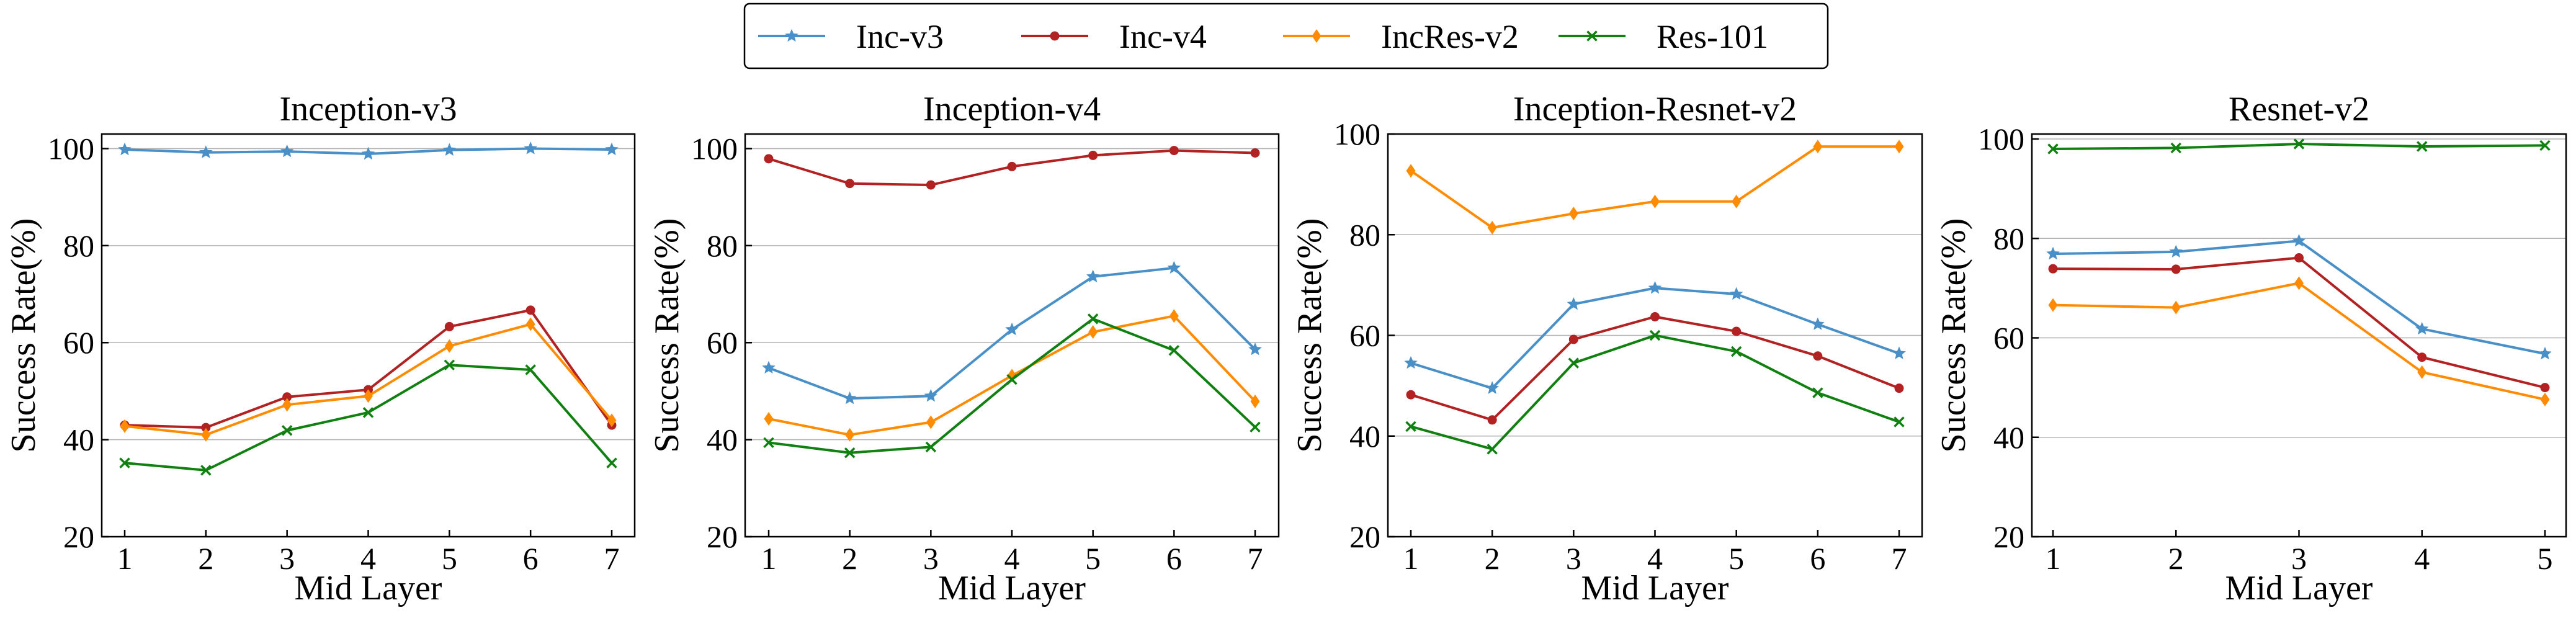 The image size is (2576, 618). Describe the element at coordinates (1654, 187) in the screenshot. I see `series-line-incres-v2` at that location.